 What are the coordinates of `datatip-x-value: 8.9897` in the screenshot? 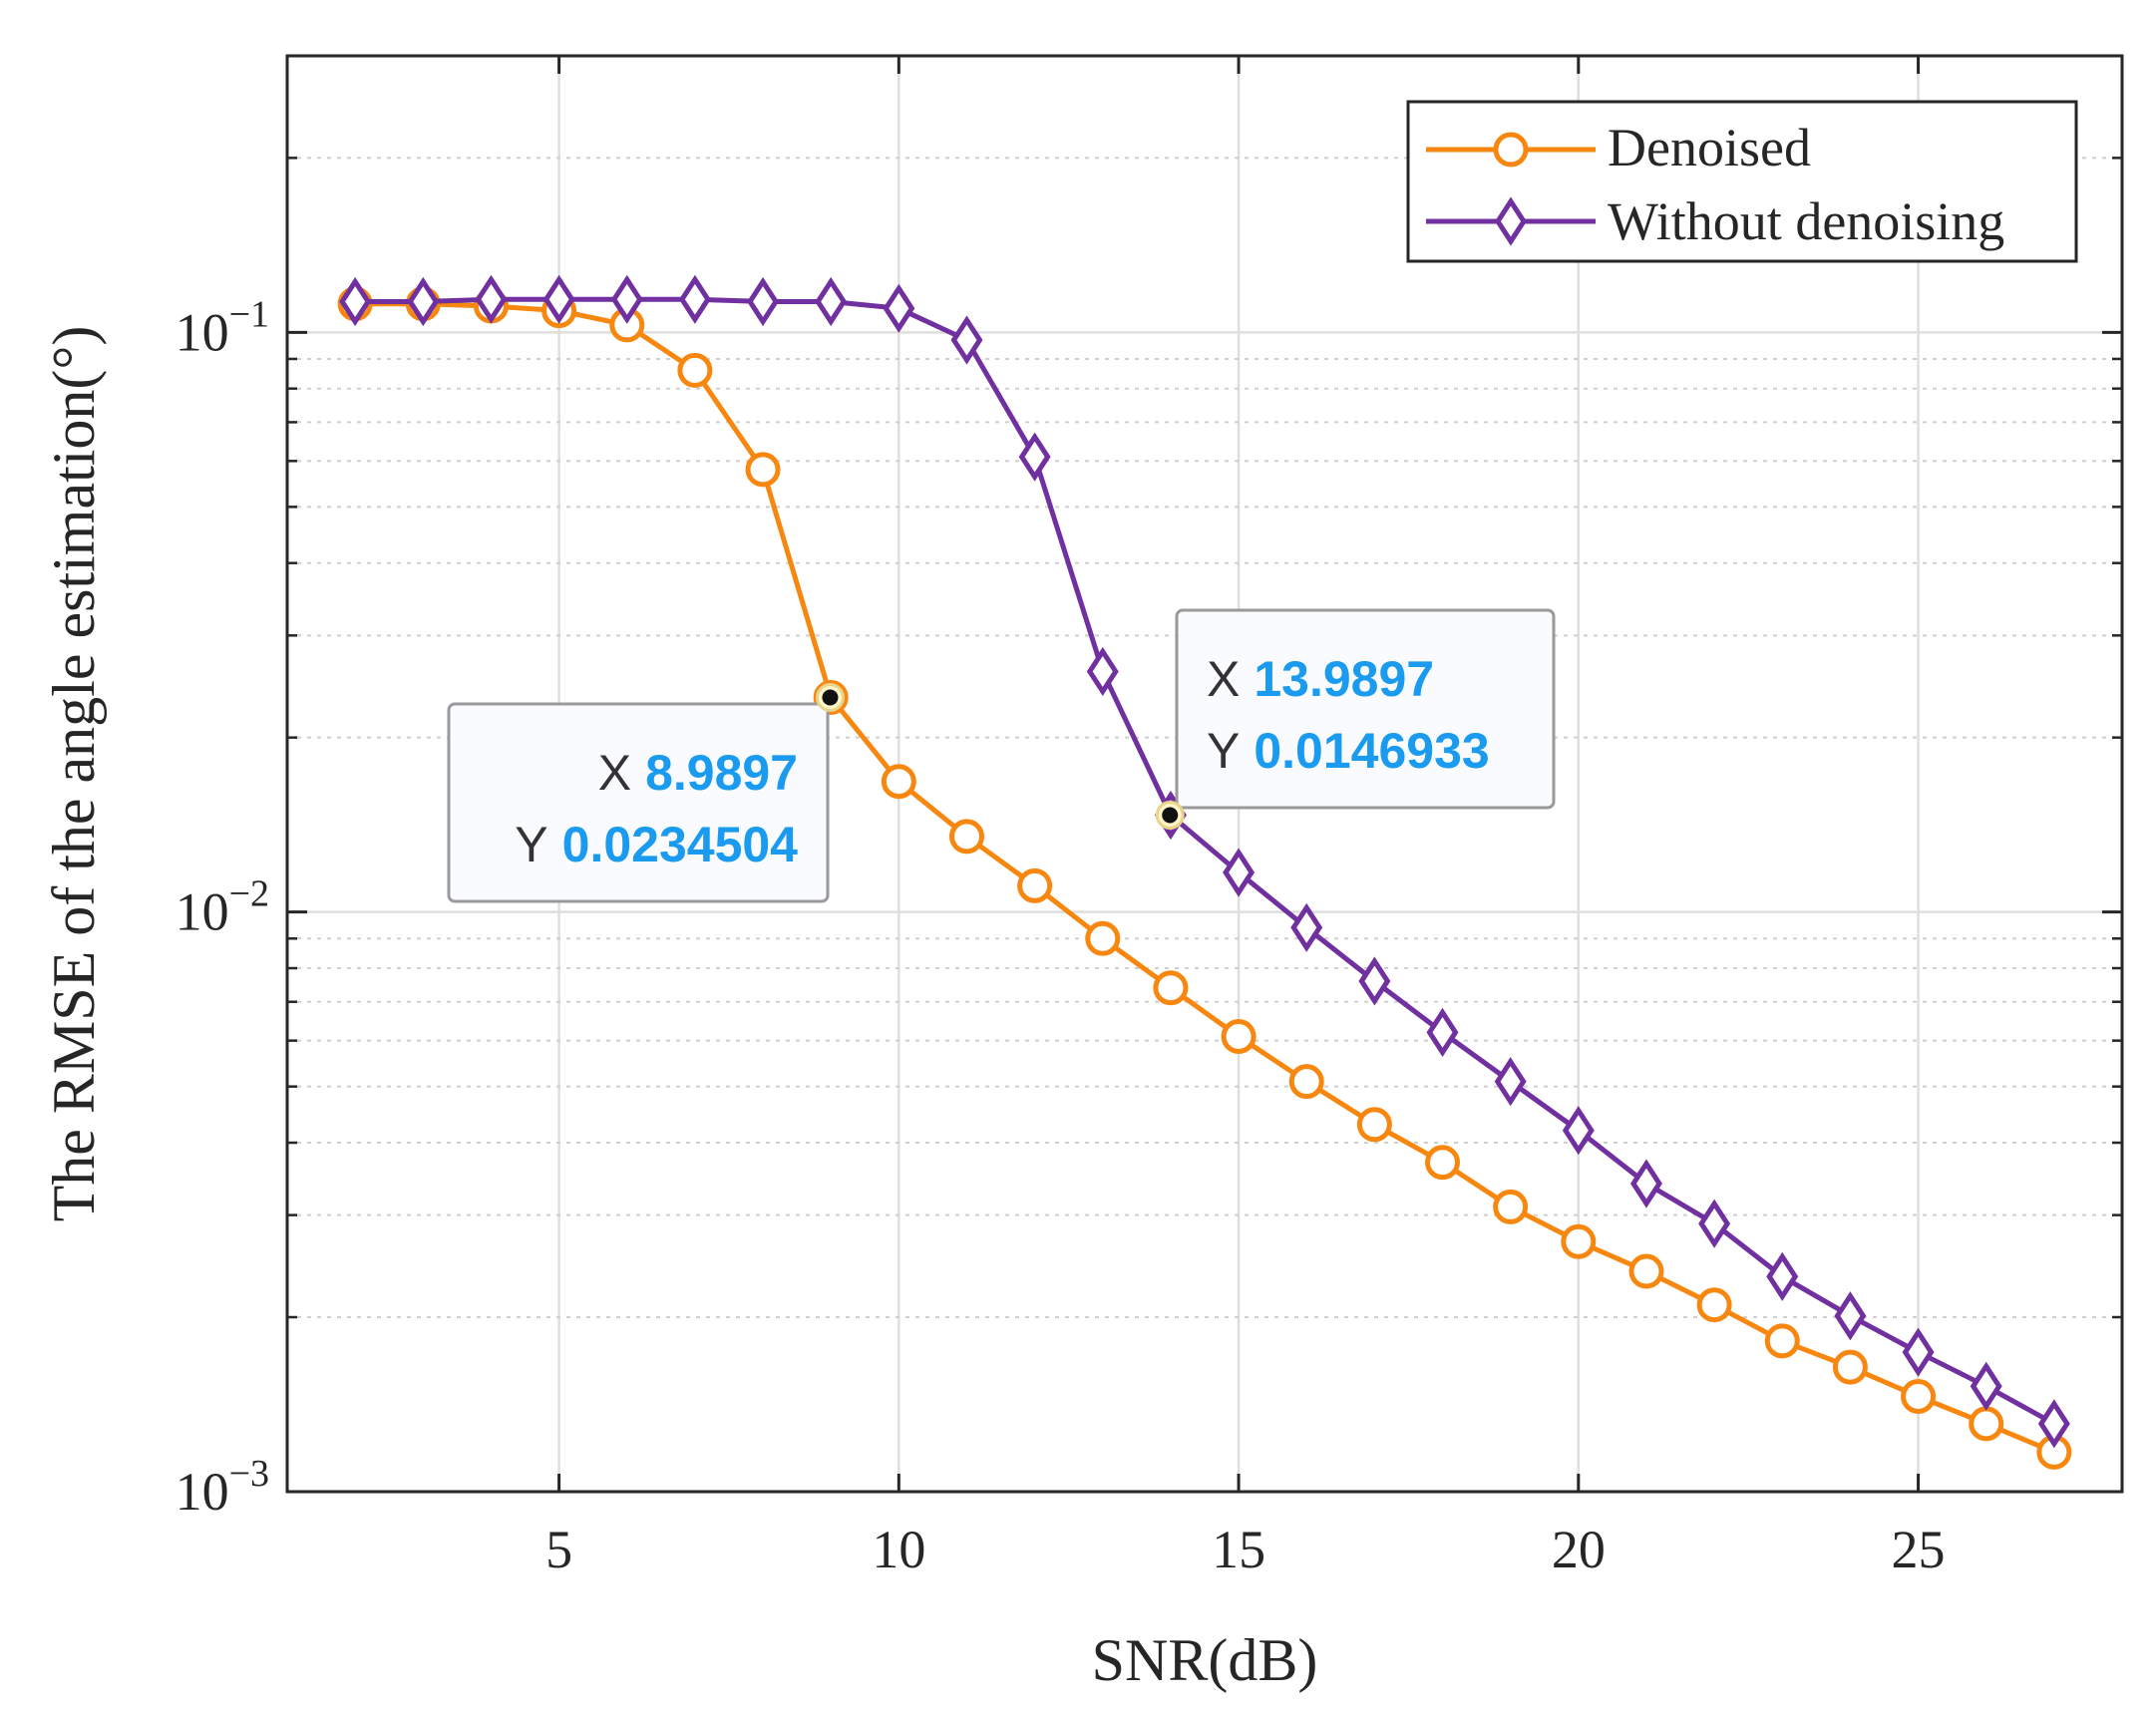 It's located at (721, 773).